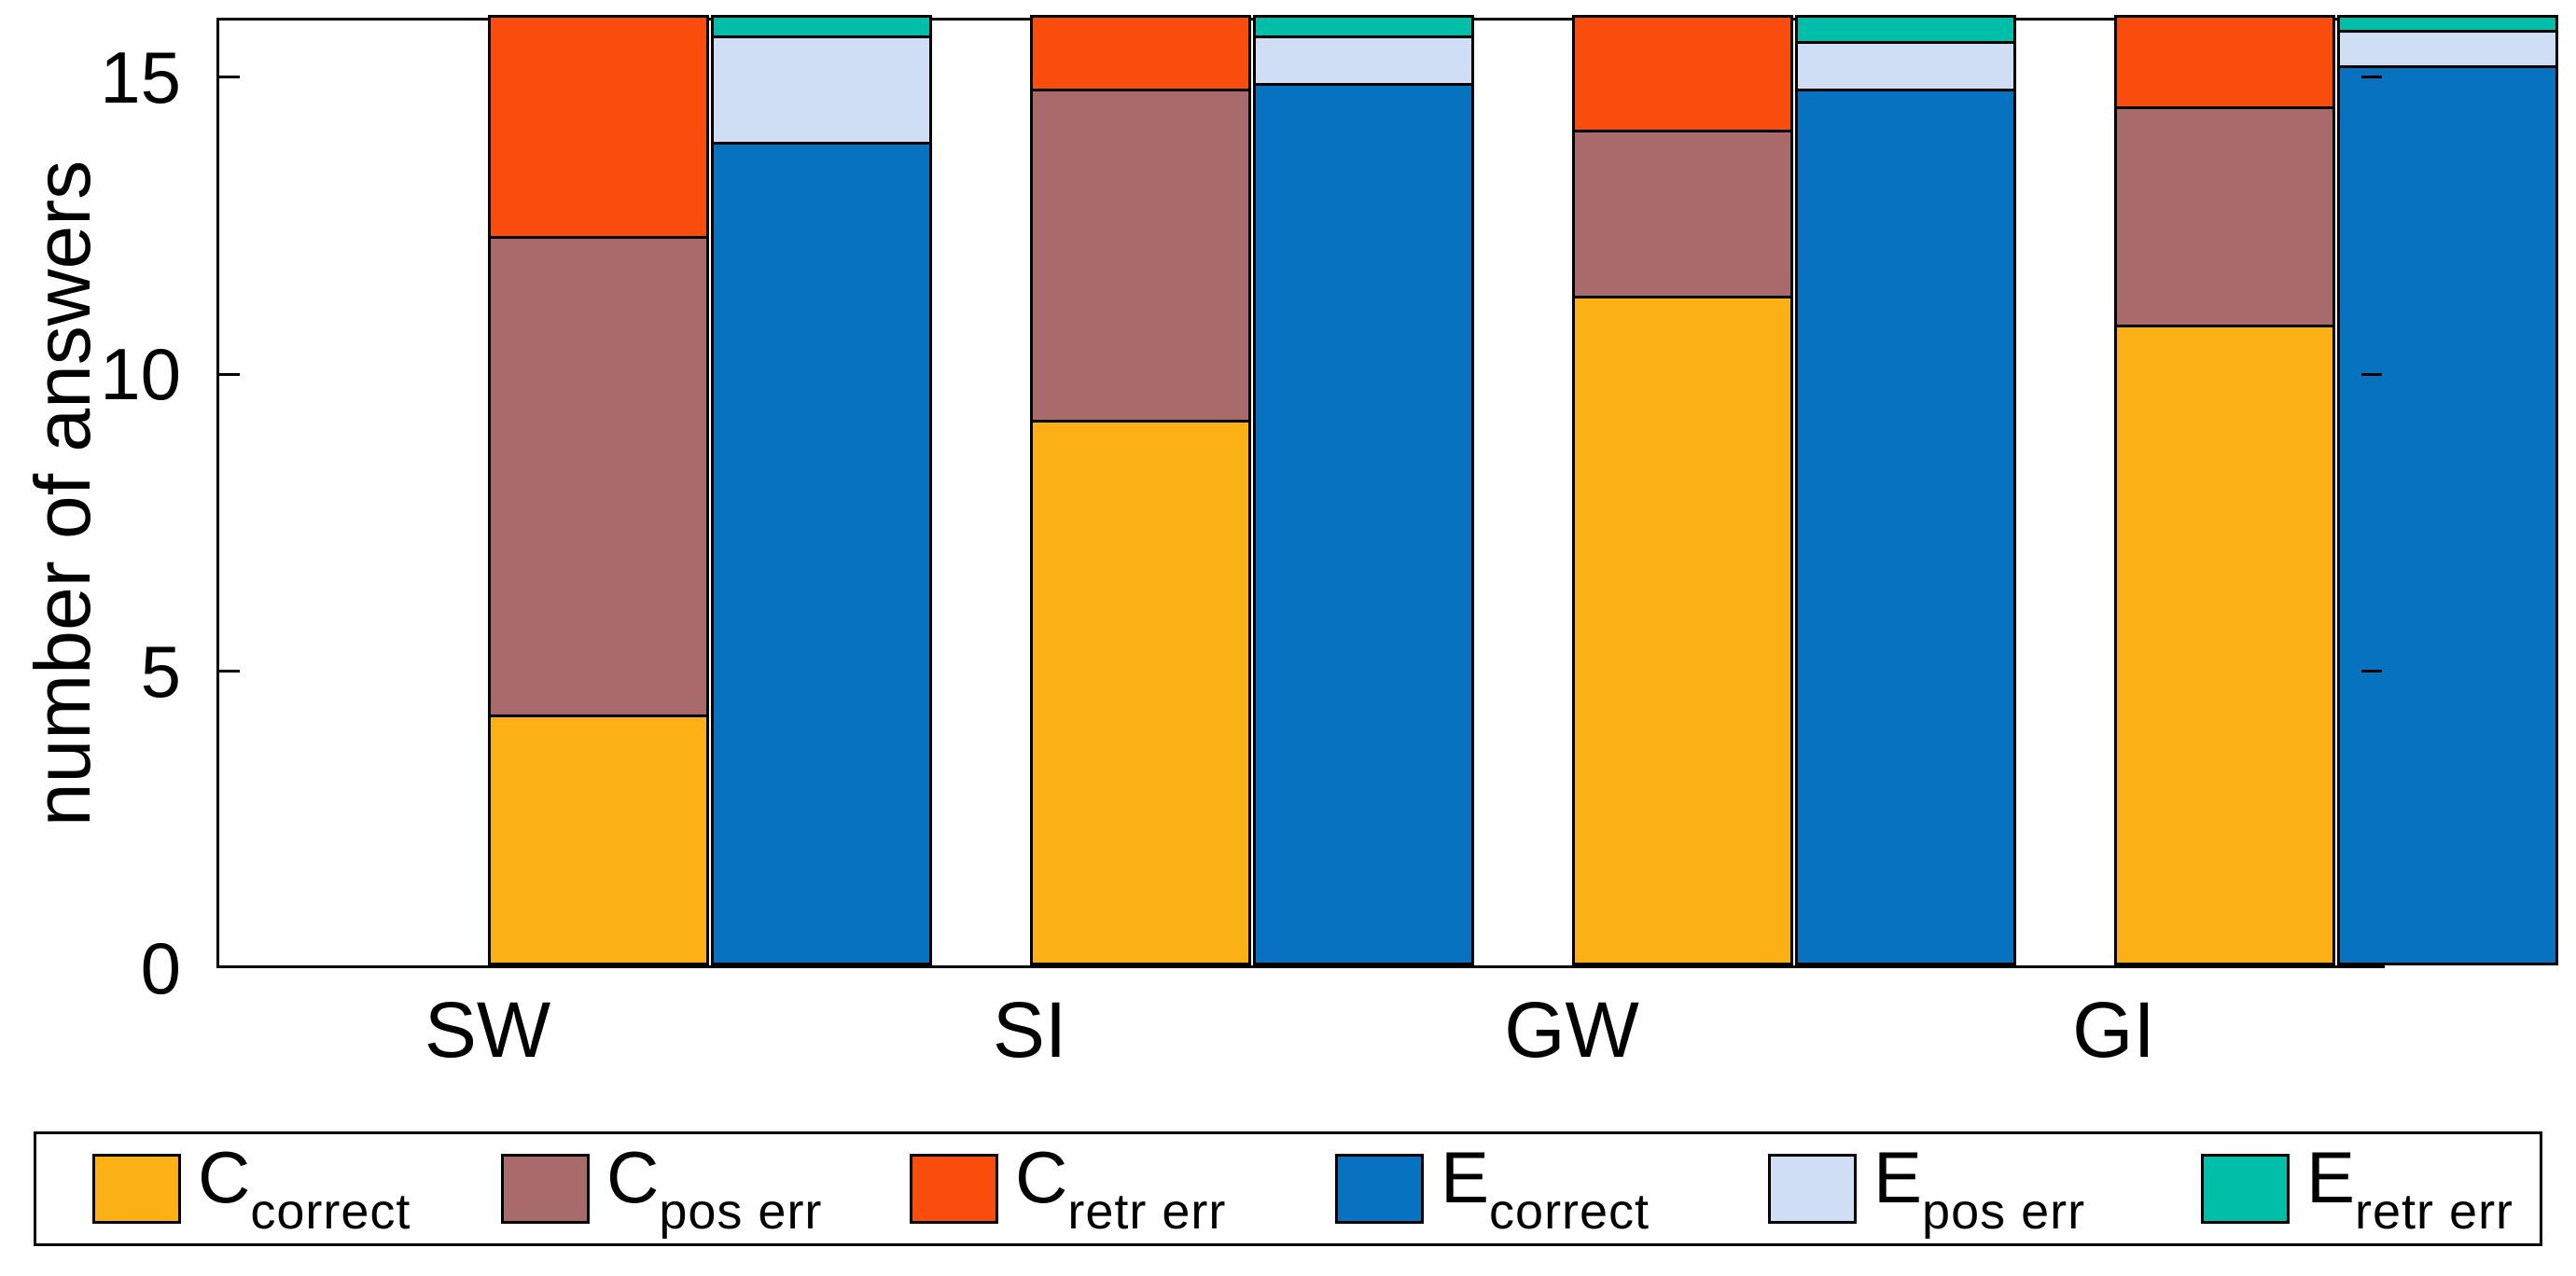  Describe the element at coordinates (2224, 215) in the screenshot. I see `bar-segment-GI-C_pos_err` at that location.